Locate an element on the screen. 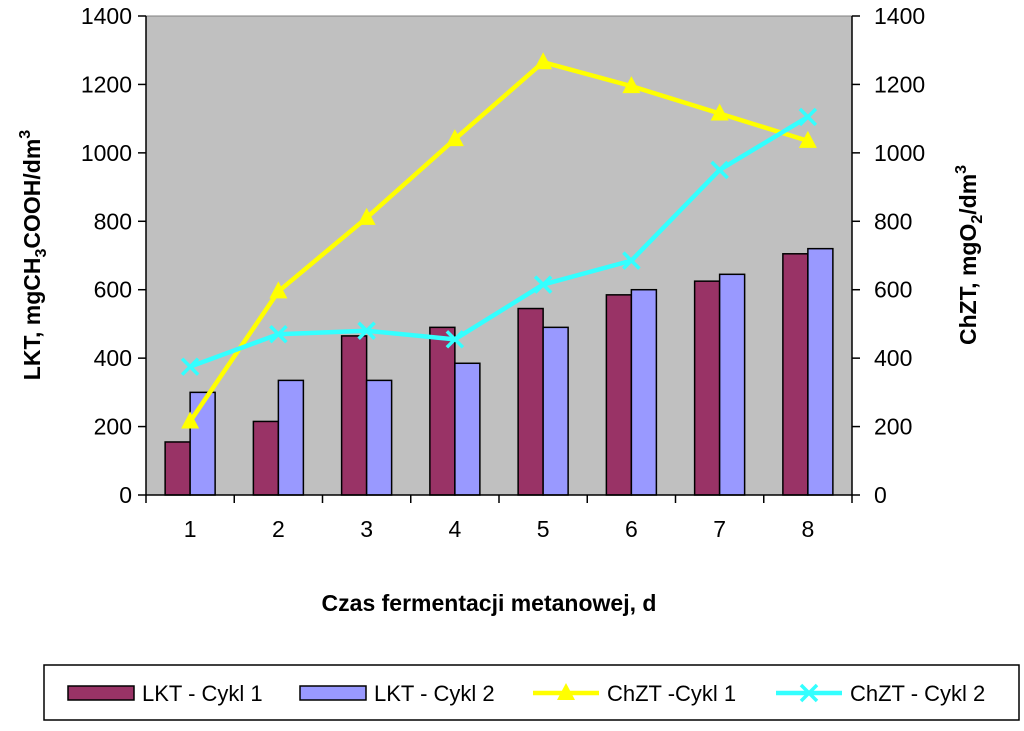 This screenshot has width=1024, height=731. point-chzt--cykl-1-2 is located at coordinates (278, 290).